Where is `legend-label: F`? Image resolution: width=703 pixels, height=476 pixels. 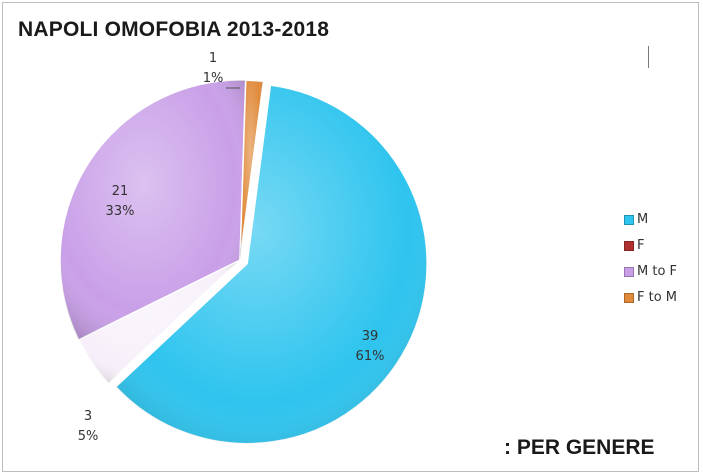 legend-label: F is located at coordinates (641, 245).